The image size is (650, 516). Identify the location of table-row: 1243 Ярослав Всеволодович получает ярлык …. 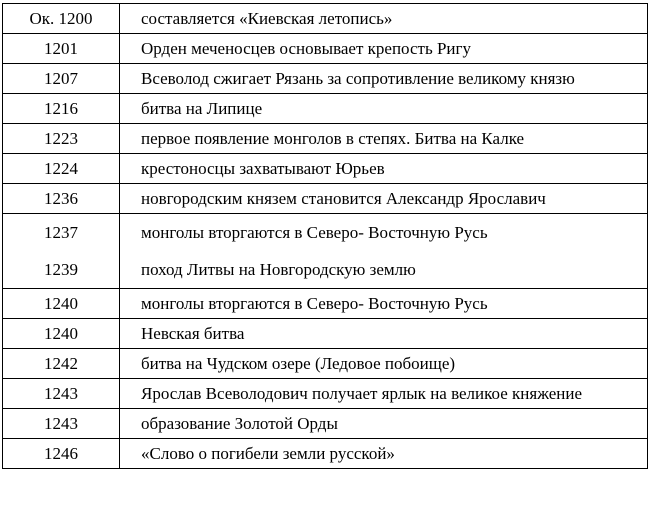
(325, 393).